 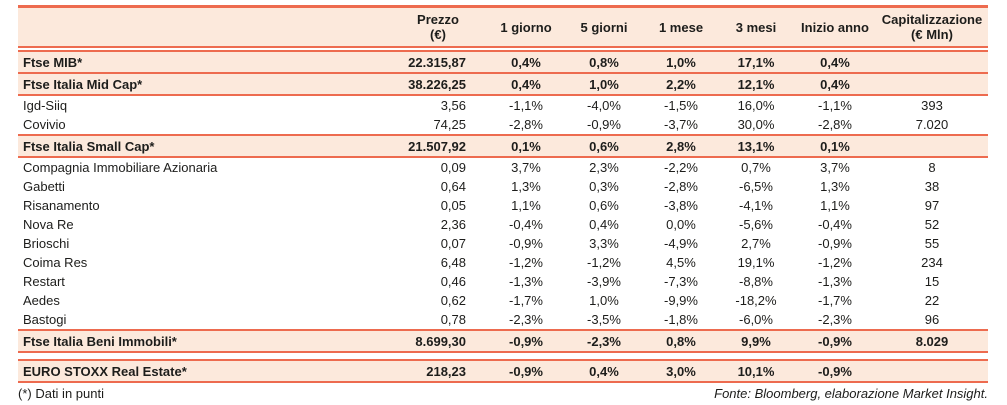 I want to click on cell-capitalization: 52, so click(x=932, y=224).